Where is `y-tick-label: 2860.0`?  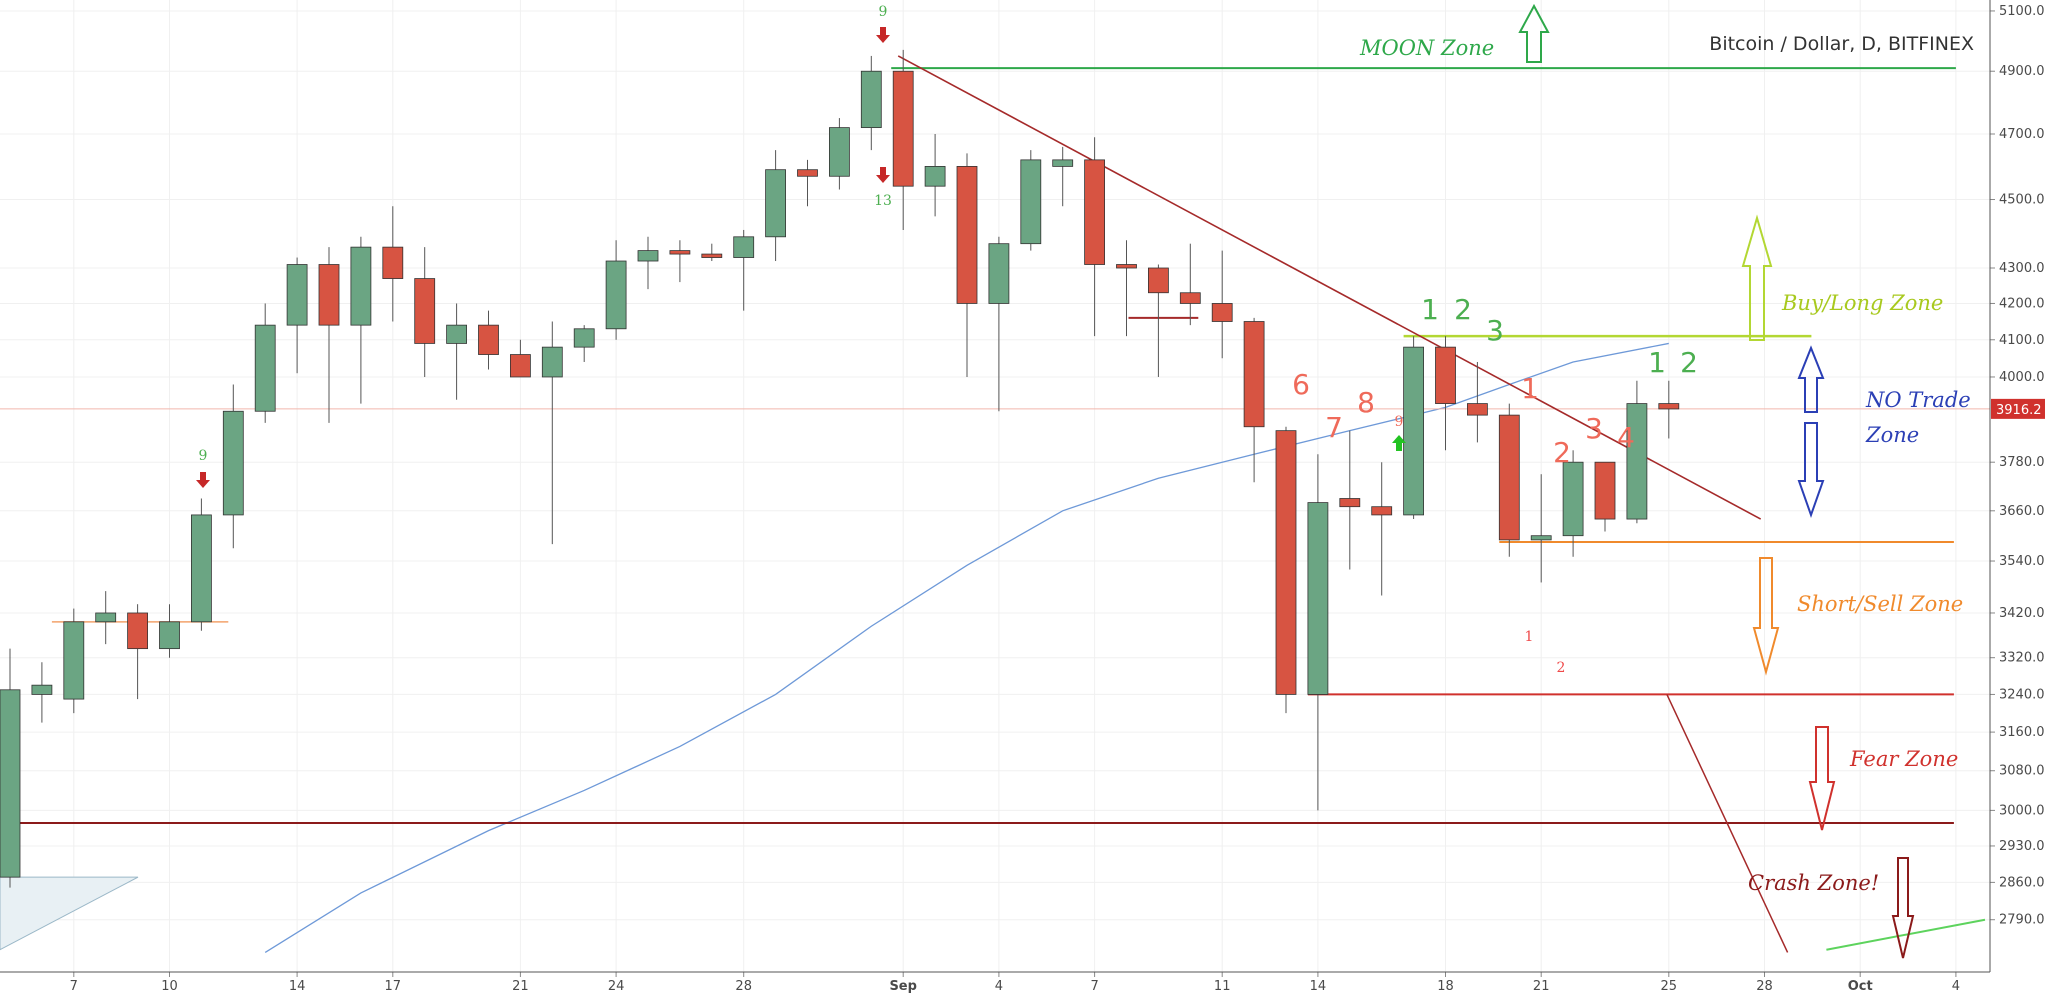
y-tick-label: 2860.0 is located at coordinates (2022, 882).